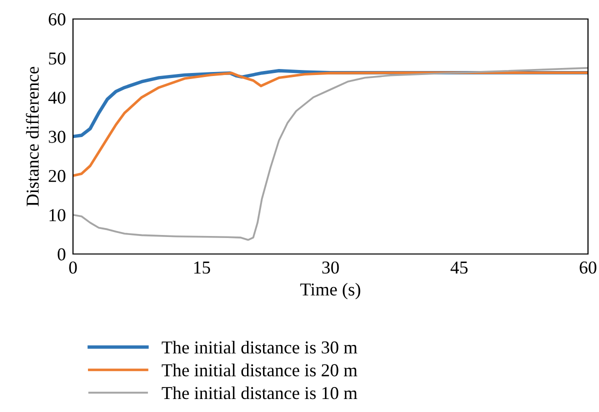  What do you see at coordinates (73, 267) in the screenshot?
I see `x-tick-label: 0` at bounding box center [73, 267].